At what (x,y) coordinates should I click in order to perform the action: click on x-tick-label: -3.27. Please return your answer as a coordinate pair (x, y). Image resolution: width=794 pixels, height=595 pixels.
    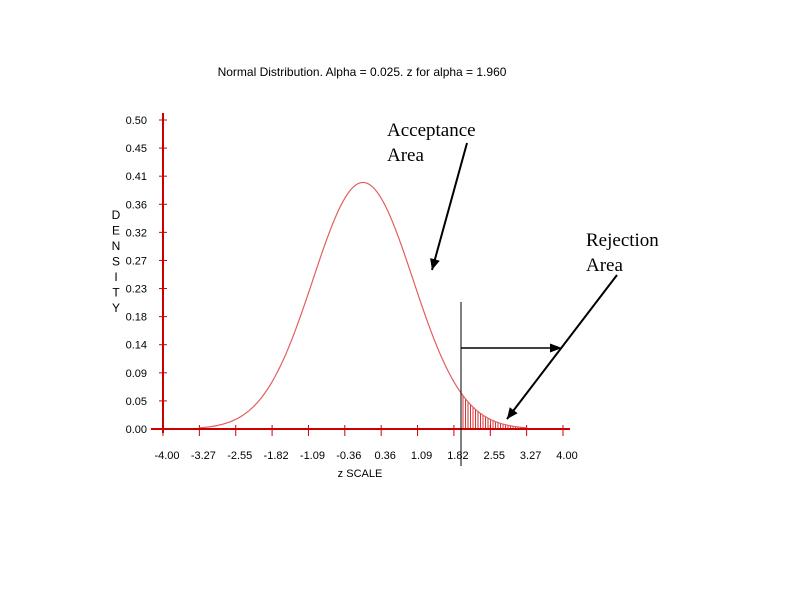
    Looking at the image, I should click on (203, 456).